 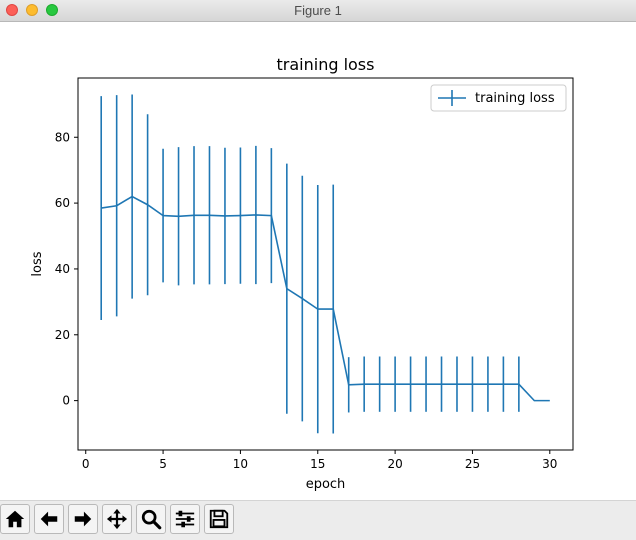 I want to click on save-button, so click(x=219, y=519).